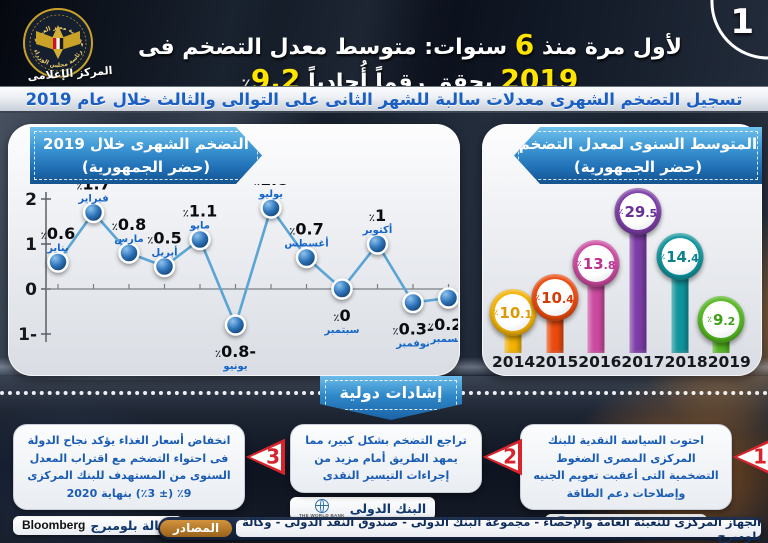 This screenshot has width=768, height=543. What do you see at coordinates (234, 366) in the screenshot?
I see `point-month-label: يونيو` at bounding box center [234, 366].